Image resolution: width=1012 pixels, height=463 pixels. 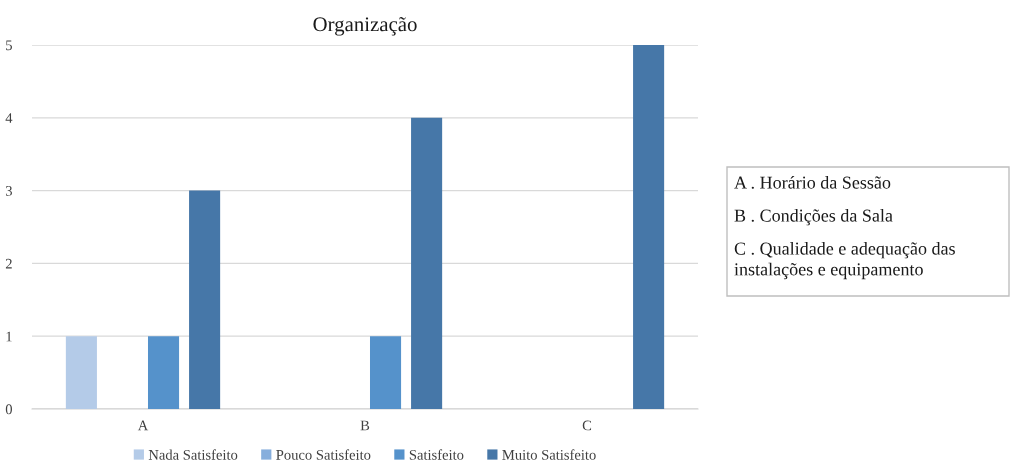 What do you see at coordinates (549, 454) in the screenshot?
I see `legend-label: Muito Satisfeito` at bounding box center [549, 454].